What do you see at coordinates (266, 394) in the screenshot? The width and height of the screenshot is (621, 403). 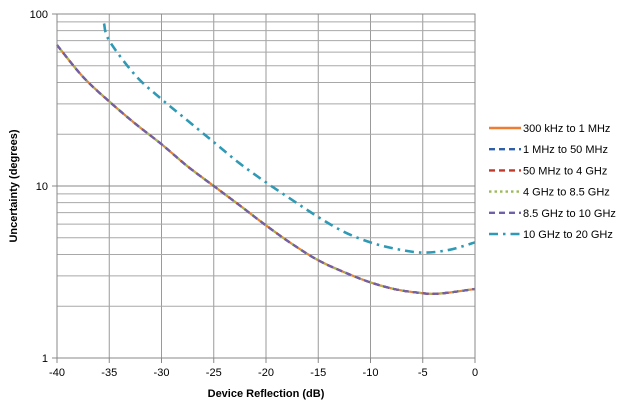 I see `x-axis-title: Device Reflection (dB)` at bounding box center [266, 394].